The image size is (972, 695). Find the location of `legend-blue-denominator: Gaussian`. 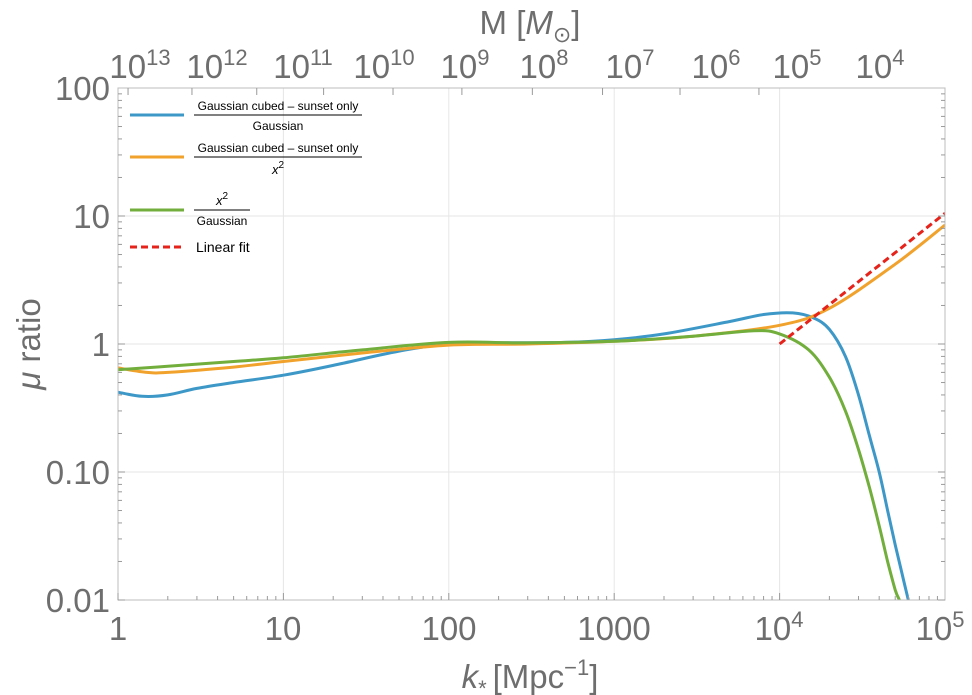

legend-blue-denominator: Gaussian is located at coordinates (278, 126).